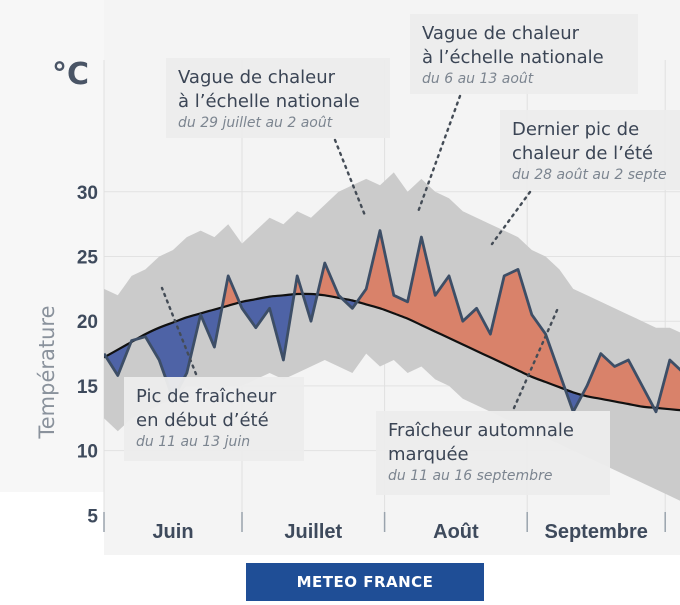 This screenshot has width=680, height=605. Describe the element at coordinates (172, 532) in the screenshot. I see `month-label: Juin` at that location.